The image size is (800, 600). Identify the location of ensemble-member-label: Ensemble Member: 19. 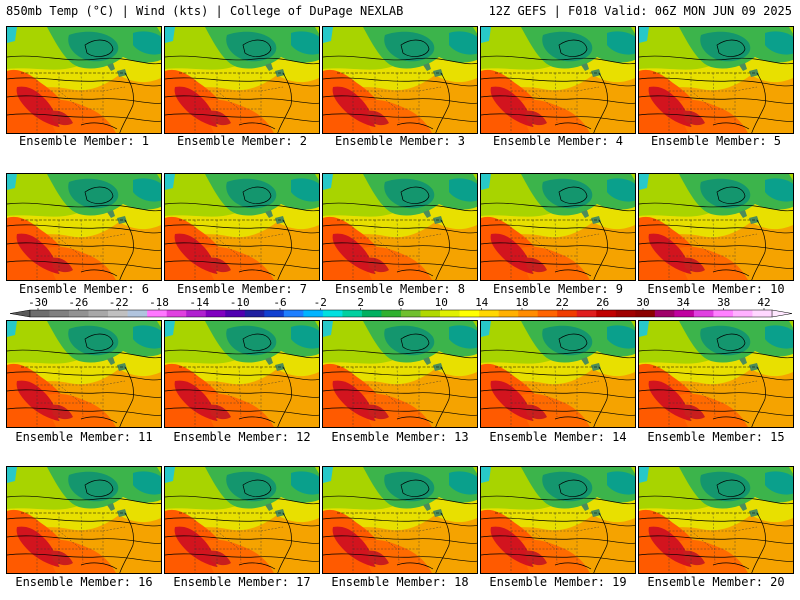
(558, 582).